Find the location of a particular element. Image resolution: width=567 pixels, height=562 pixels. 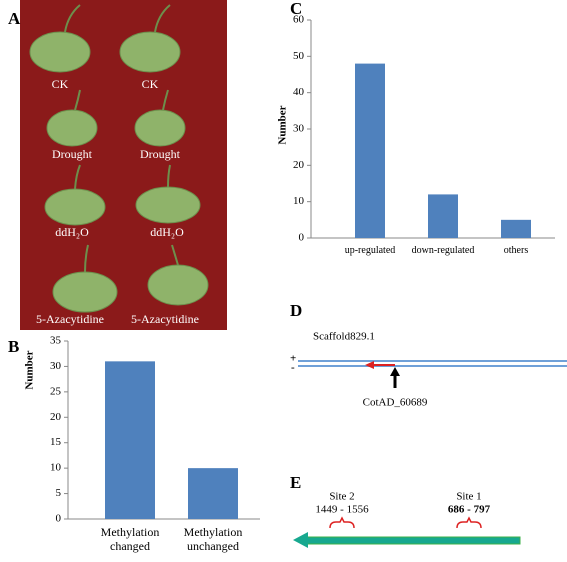

leaf-stems is located at coordinates (121, 138).